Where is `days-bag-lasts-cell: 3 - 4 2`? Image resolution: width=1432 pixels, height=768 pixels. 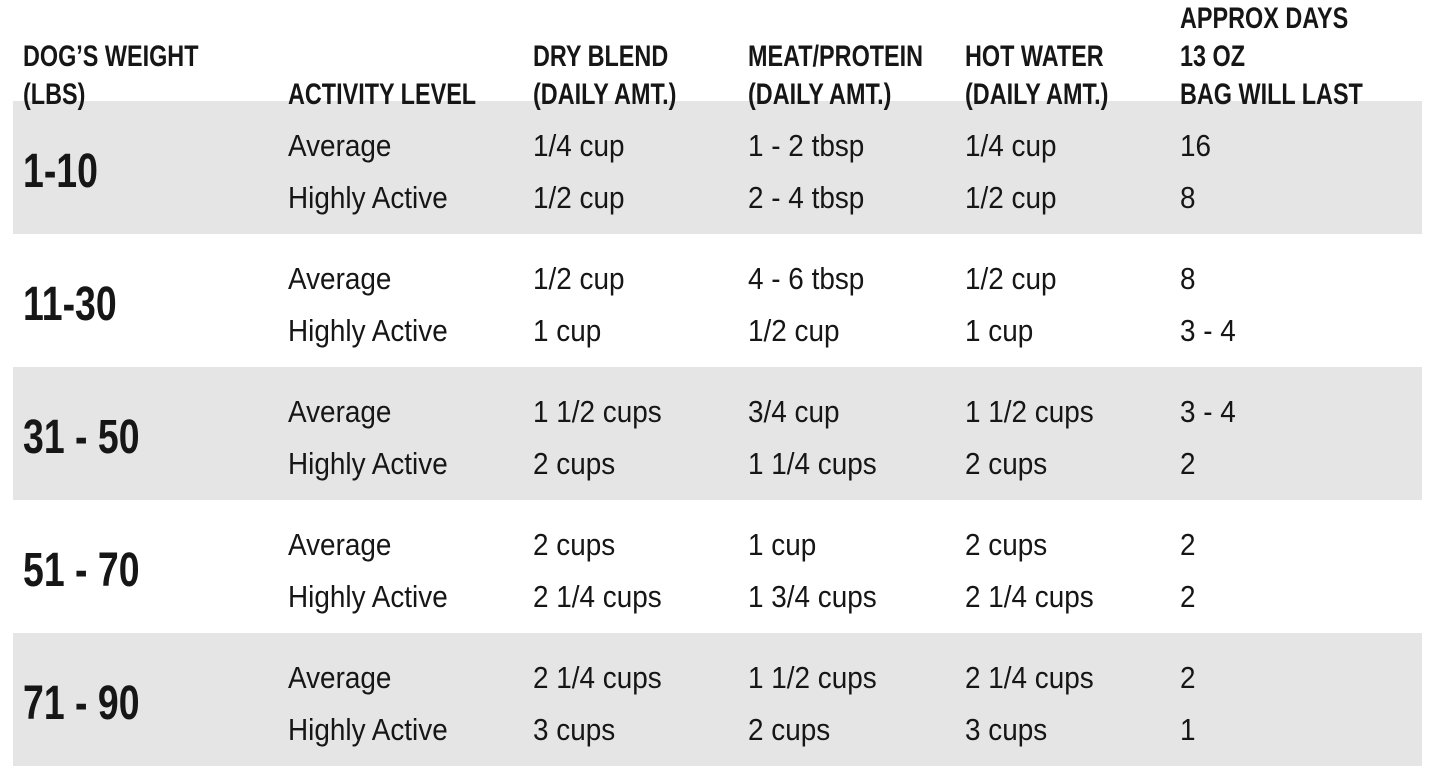
days-bag-lasts-cell: 3 - 4 2 is located at coordinates (1301, 434).